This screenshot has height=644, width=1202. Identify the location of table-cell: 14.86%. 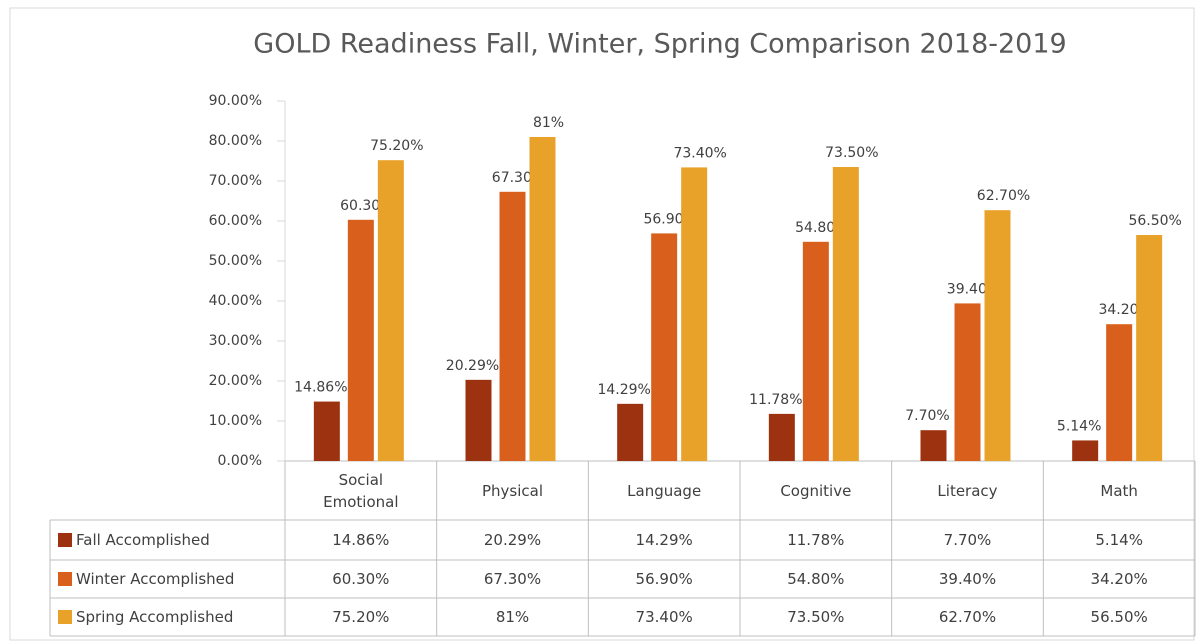
(361, 540).